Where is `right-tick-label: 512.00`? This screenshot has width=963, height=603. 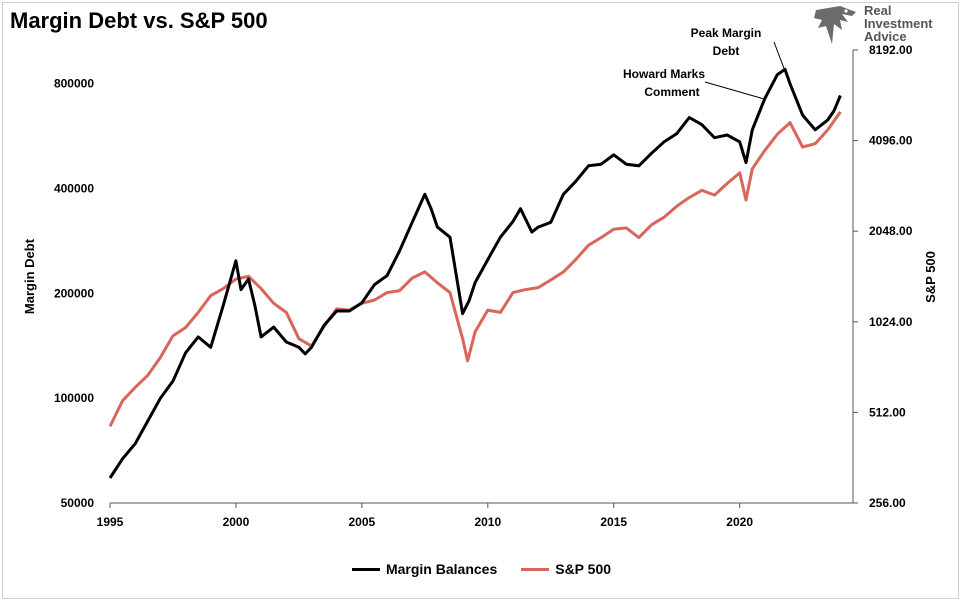
right-tick-label: 512.00 is located at coordinates (887, 412).